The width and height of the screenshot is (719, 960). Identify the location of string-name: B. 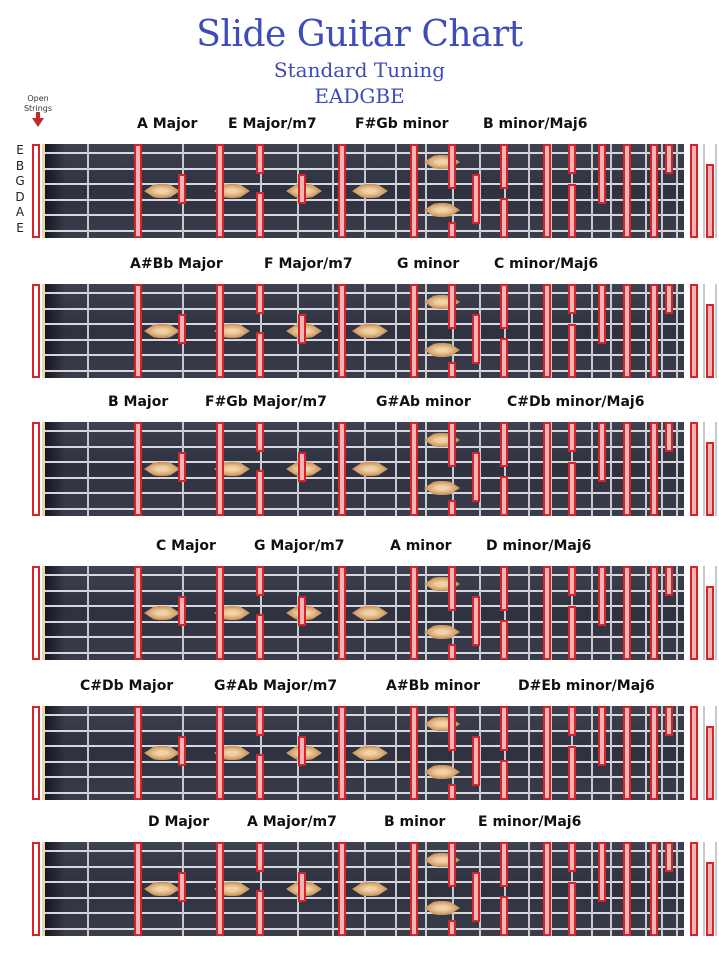
(20, 165).